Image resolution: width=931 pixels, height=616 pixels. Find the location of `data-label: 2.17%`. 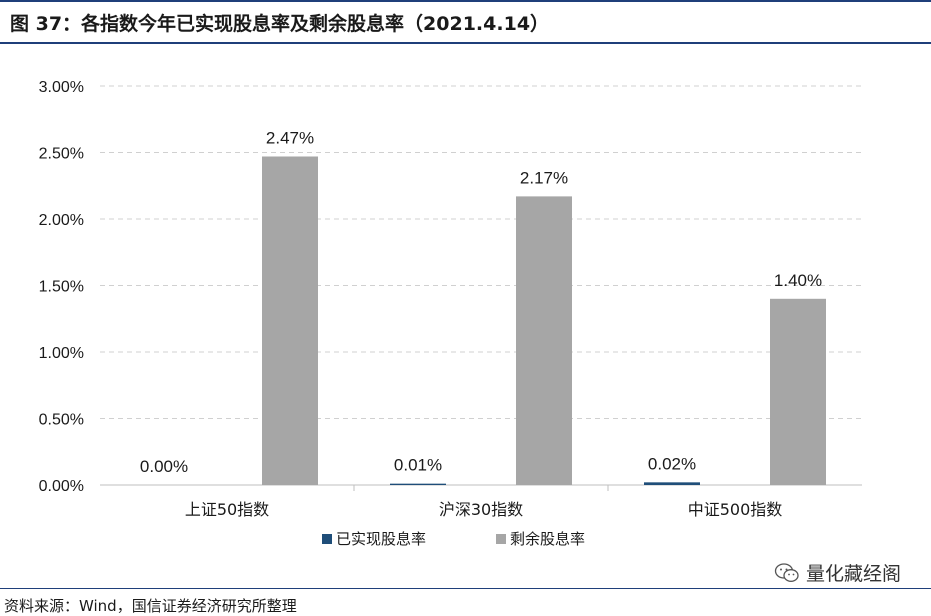

data-label: 2.17% is located at coordinates (544, 177).